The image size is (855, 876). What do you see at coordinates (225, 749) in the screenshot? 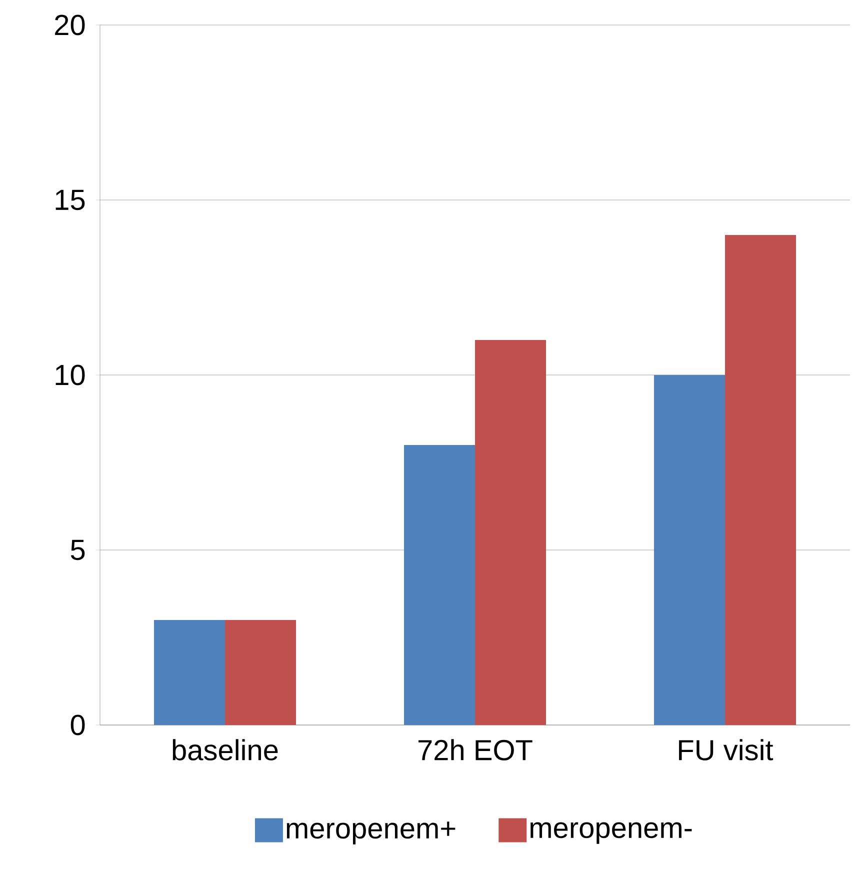
I see `x-tick-label: baseline` at bounding box center [225, 749].